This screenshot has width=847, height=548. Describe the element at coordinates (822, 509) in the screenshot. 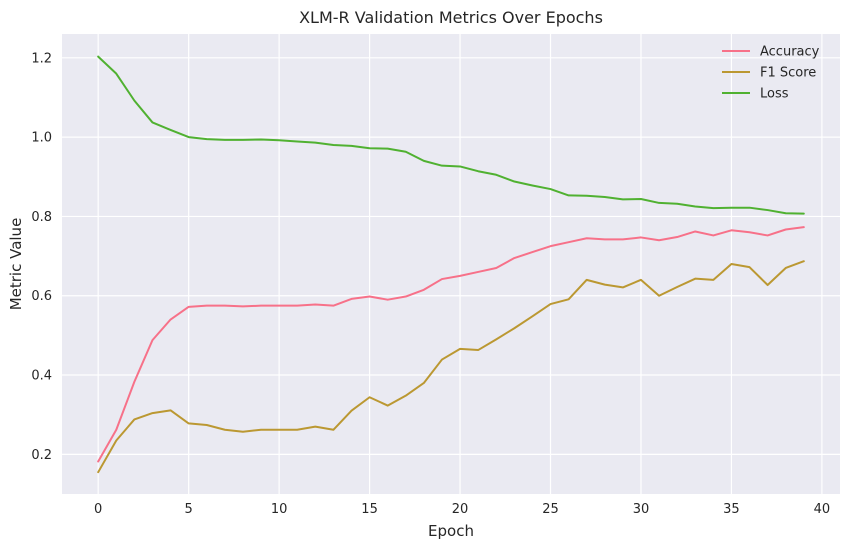

I see `x-tick-label: 40` at that location.